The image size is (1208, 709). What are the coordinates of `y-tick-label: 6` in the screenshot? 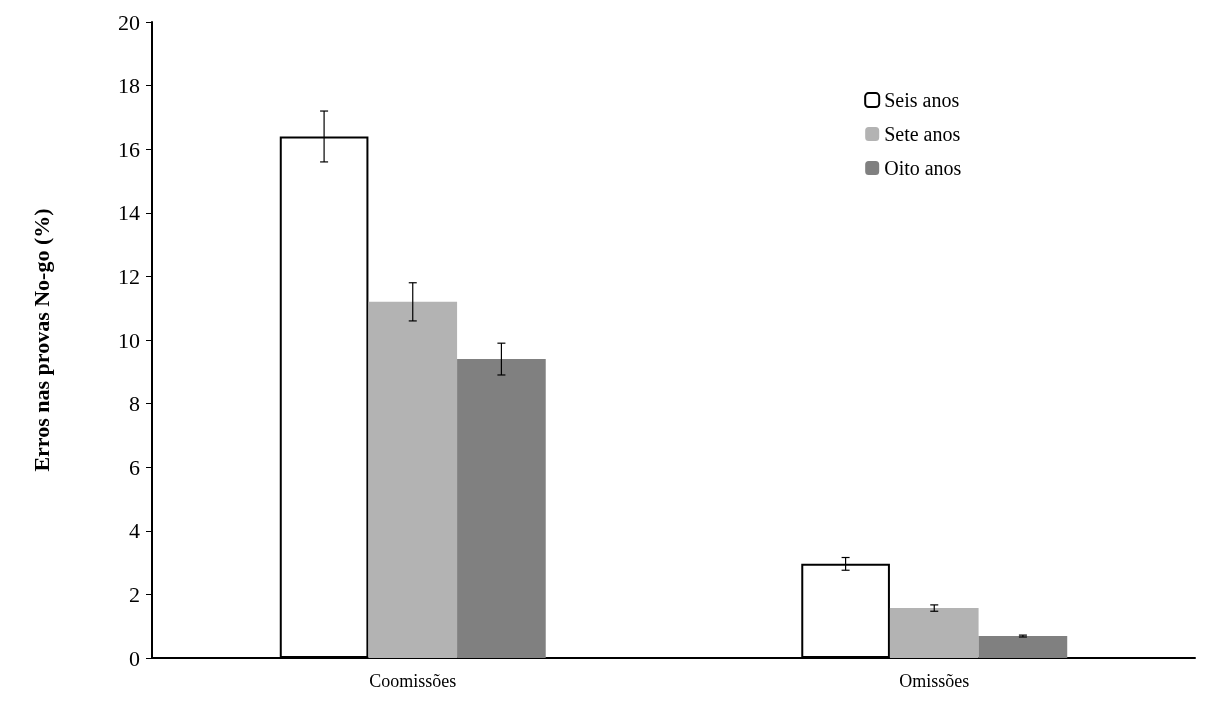 It's located at (134, 467).